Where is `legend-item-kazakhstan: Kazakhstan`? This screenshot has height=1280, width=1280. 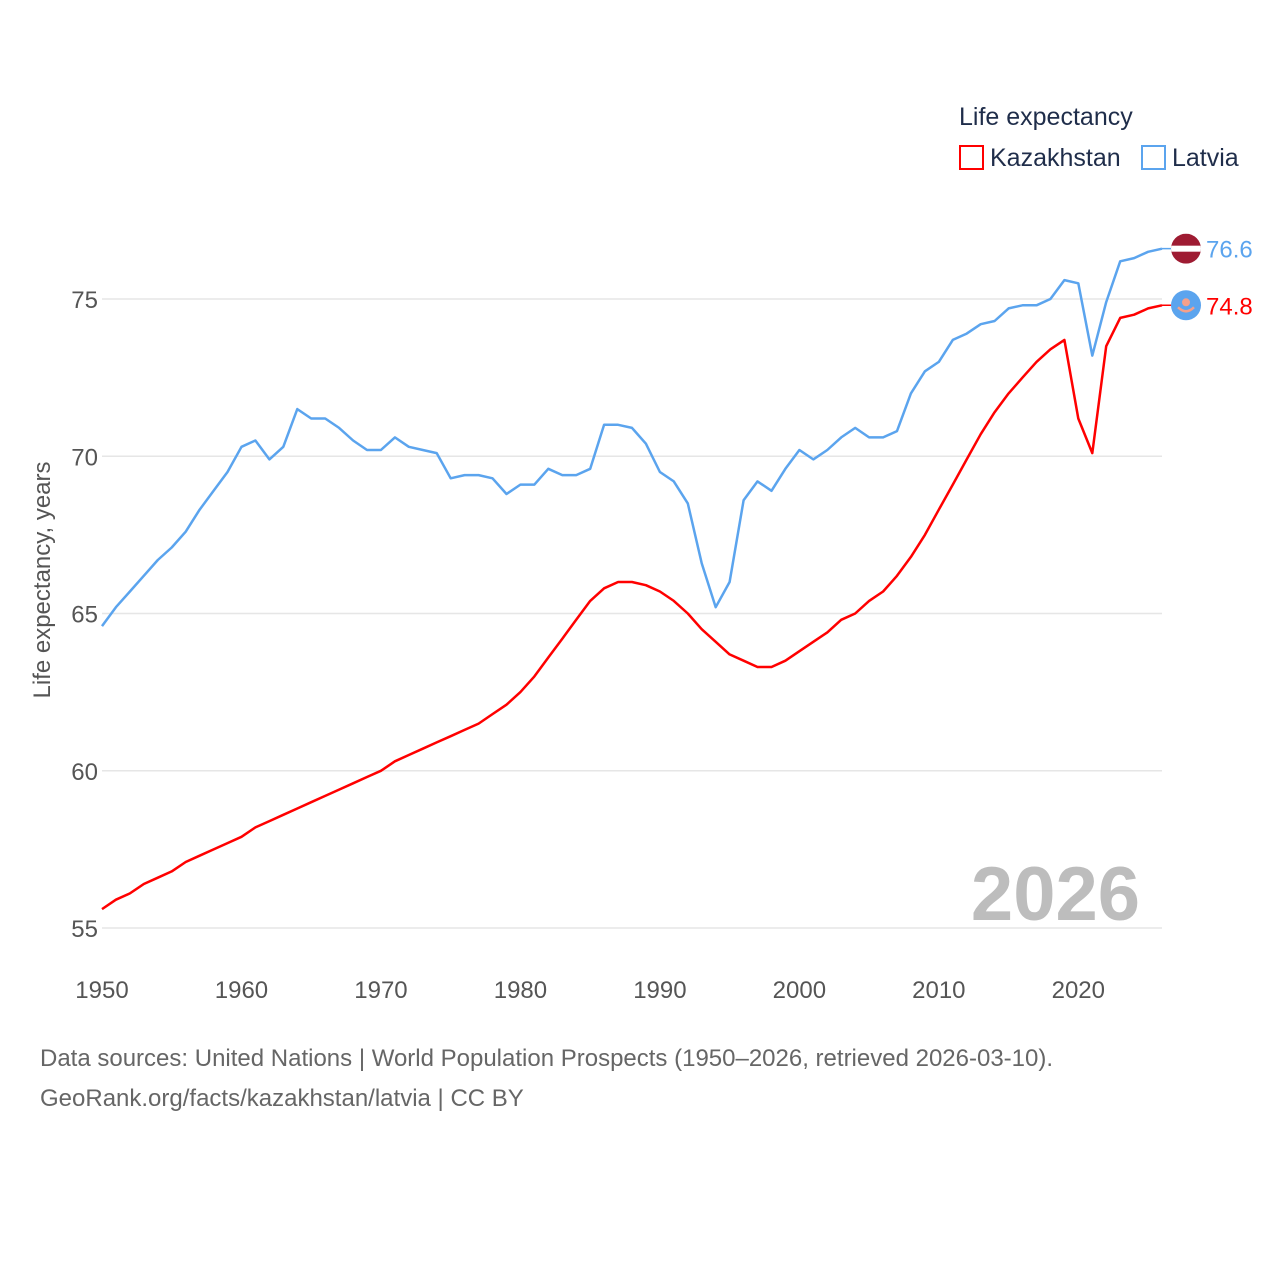
legend-item-kazakhstan: Kazakhstan is located at coordinates (1055, 158).